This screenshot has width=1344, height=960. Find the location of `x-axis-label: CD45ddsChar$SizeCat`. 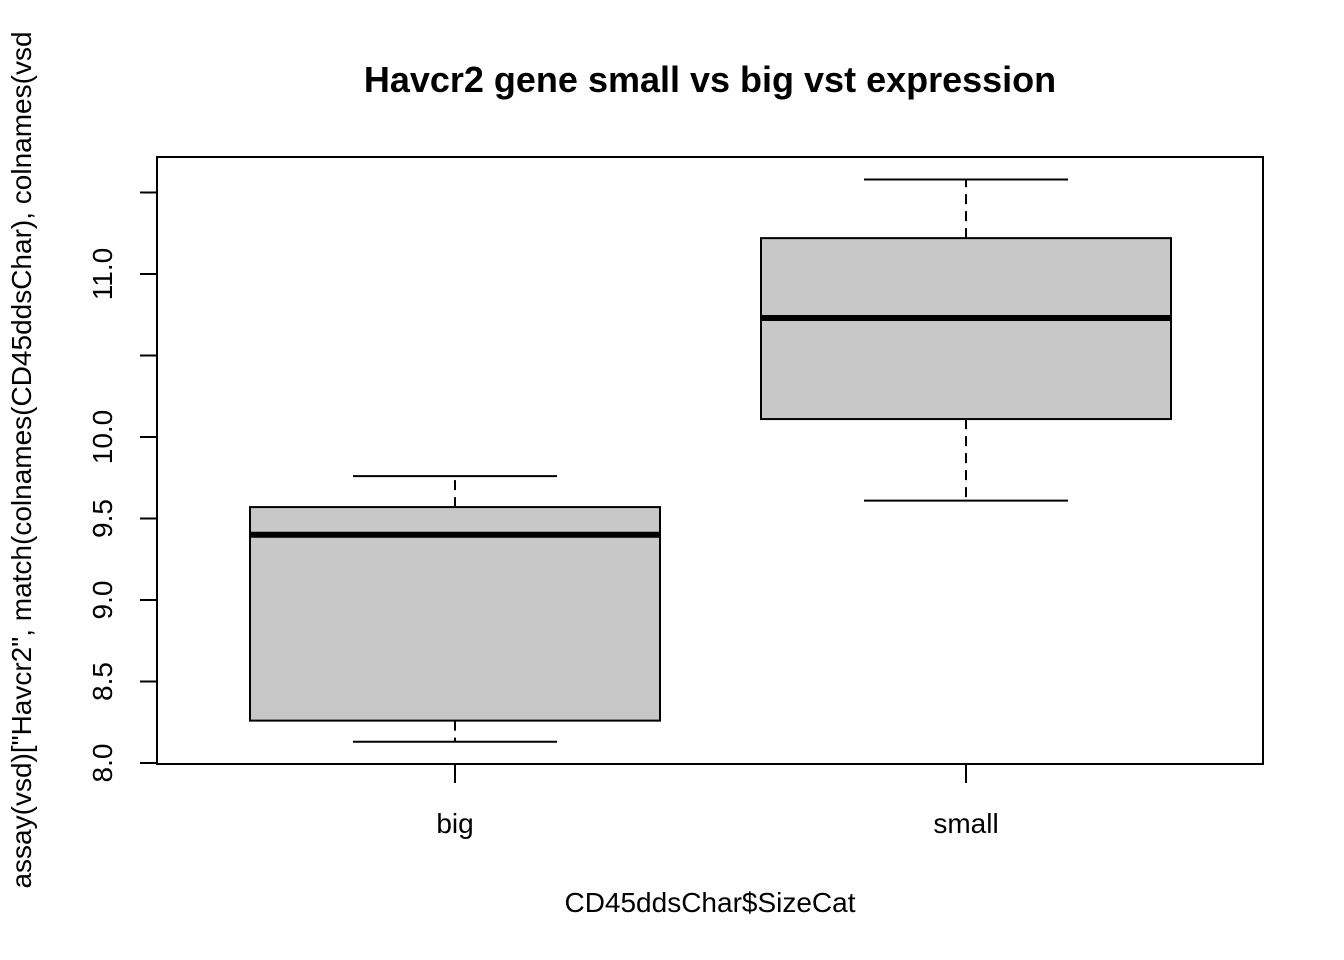

x-axis-label: CD45ddsChar$SizeCat is located at coordinates (709, 902).